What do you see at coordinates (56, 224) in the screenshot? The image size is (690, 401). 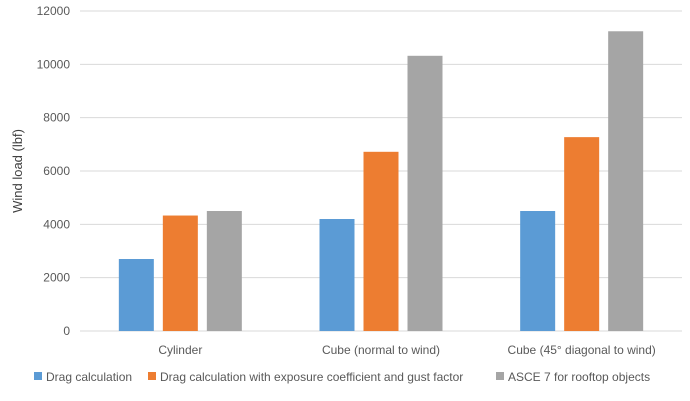 I see `y-tick-label: 4000` at bounding box center [56, 224].